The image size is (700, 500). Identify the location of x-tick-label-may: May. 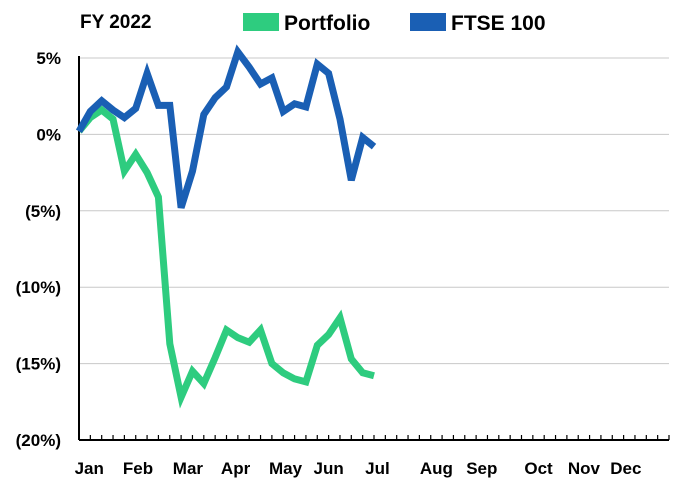
(286, 468).